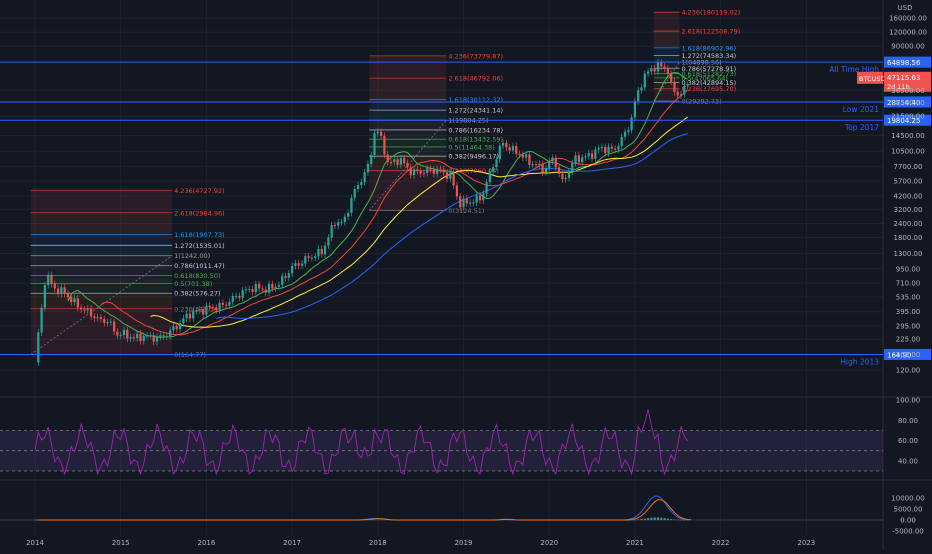 This screenshot has width=932, height=554. Describe the element at coordinates (197, 309) in the screenshot. I see `fib-level-label: 0.236(419.50)` at that location.